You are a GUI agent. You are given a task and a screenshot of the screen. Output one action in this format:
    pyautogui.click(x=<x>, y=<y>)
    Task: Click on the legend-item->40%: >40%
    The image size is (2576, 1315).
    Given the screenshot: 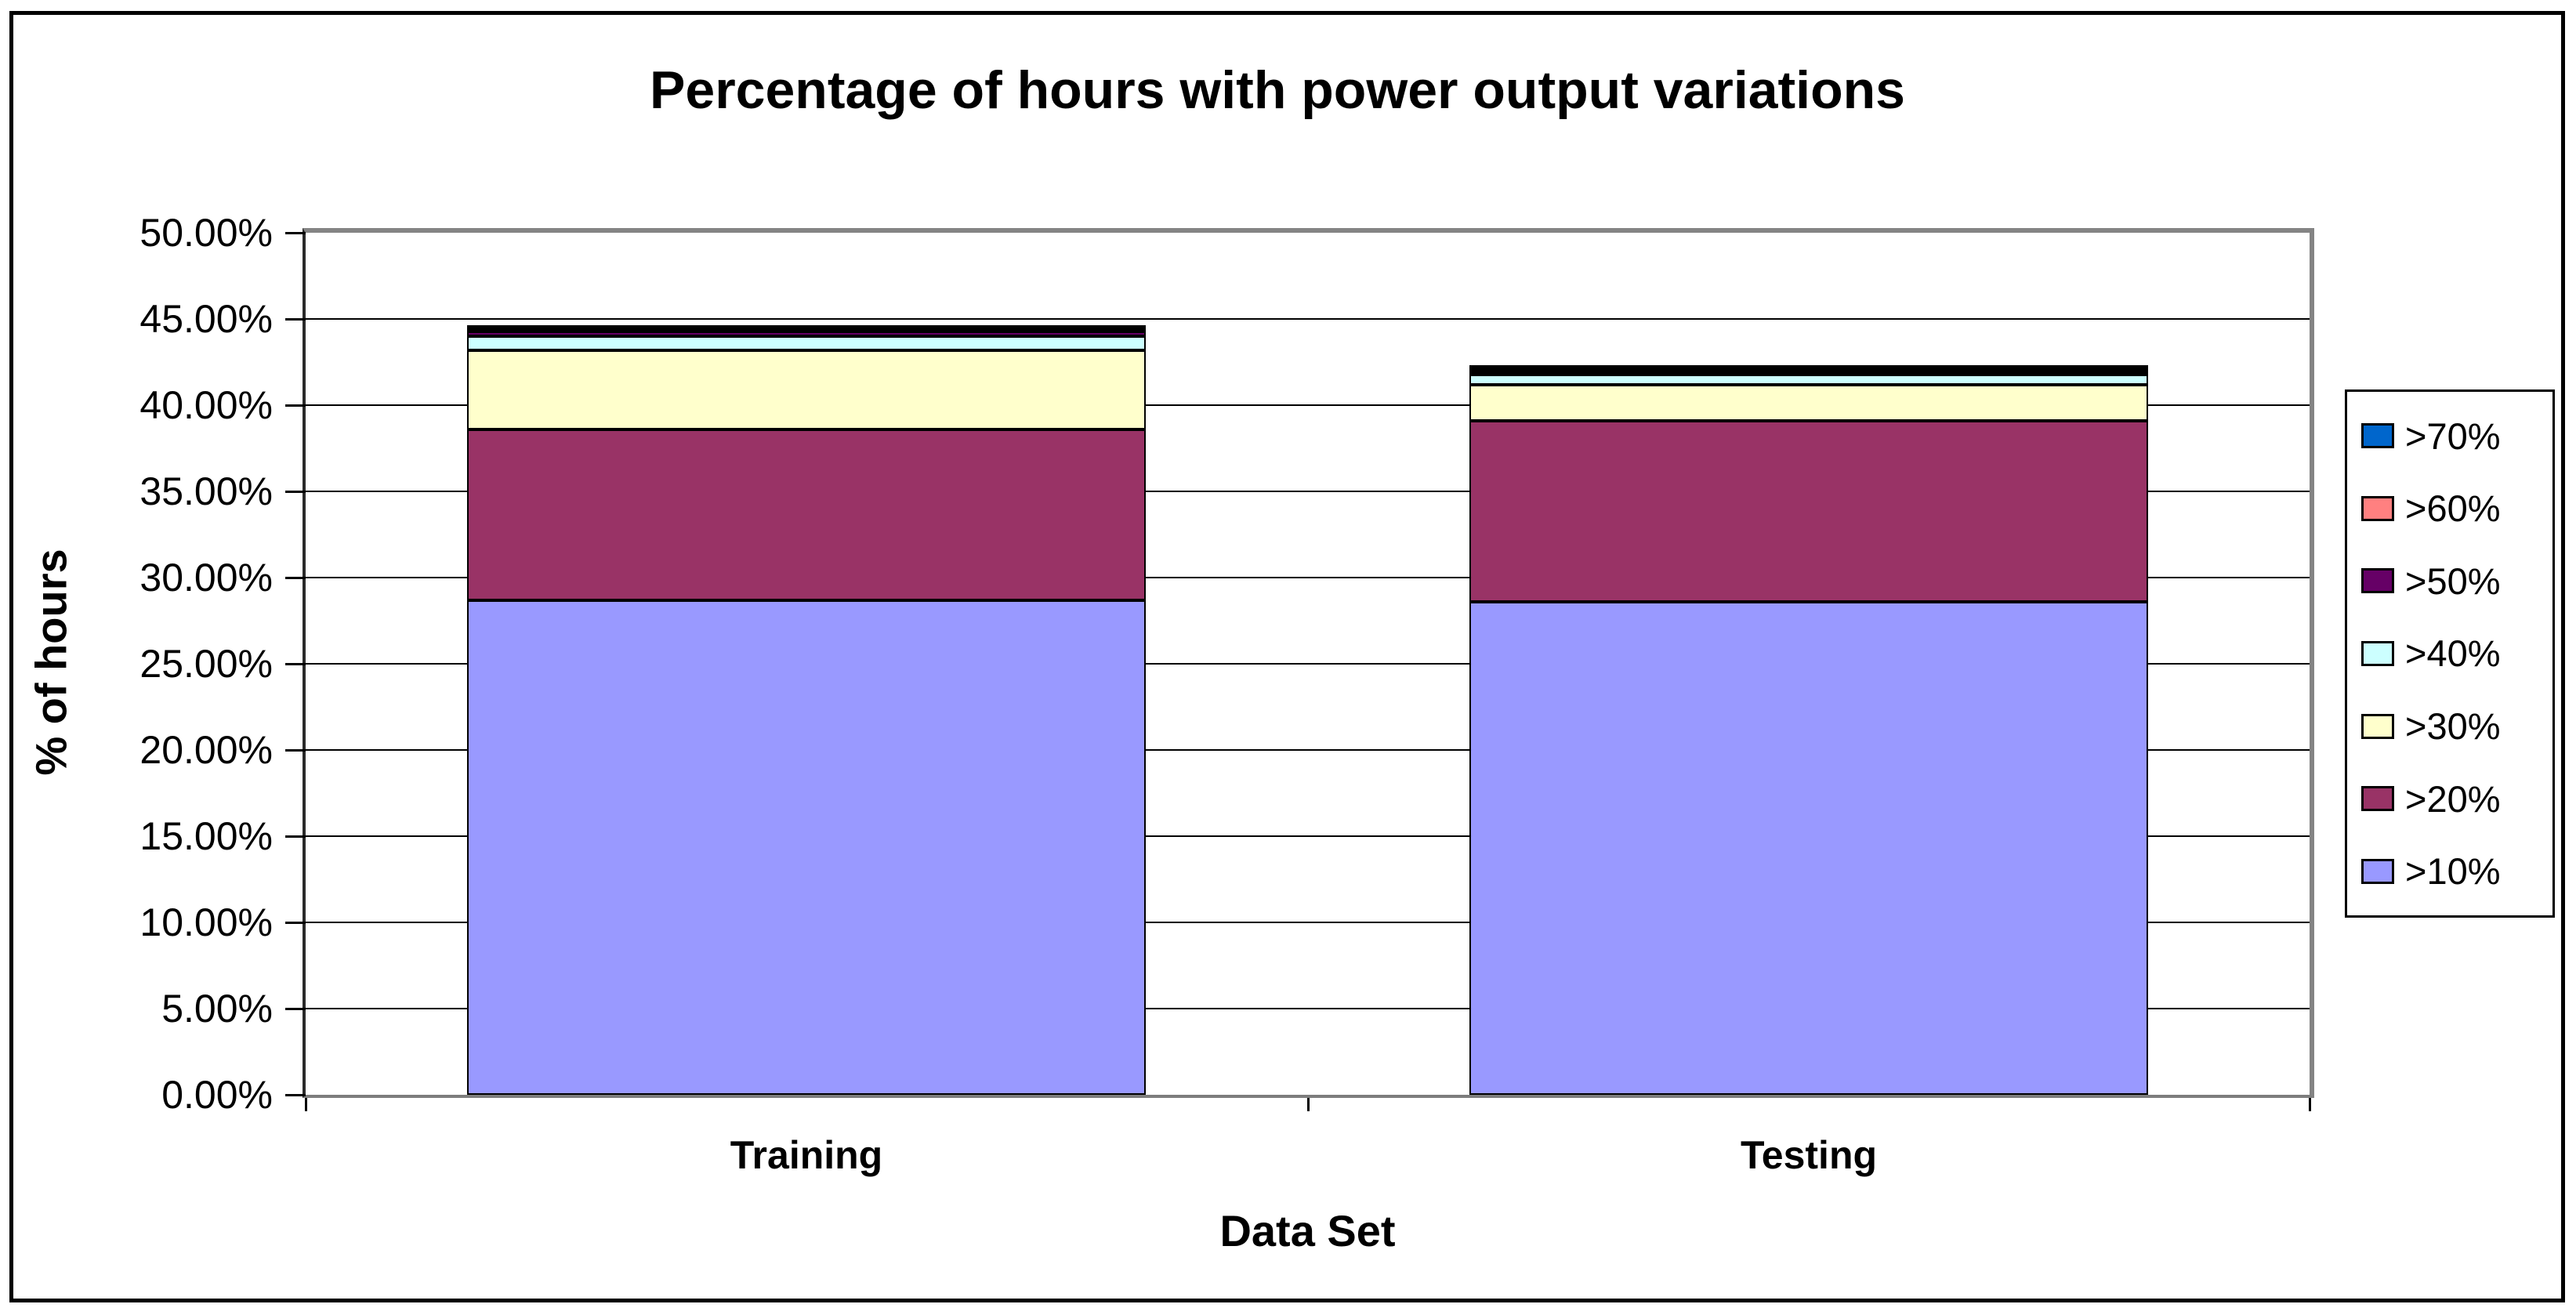 What is the action you would take?
    pyautogui.click(x=2456, y=653)
    